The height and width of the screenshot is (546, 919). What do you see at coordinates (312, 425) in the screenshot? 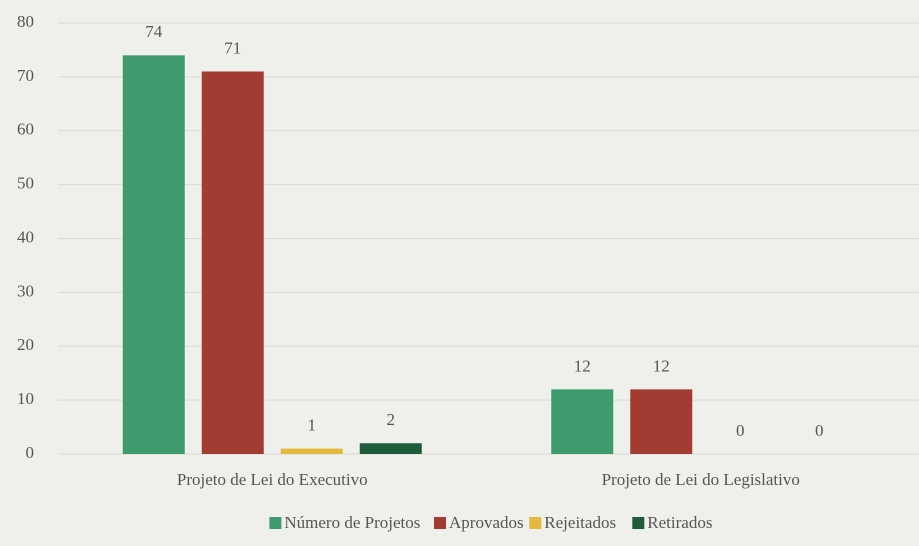
I see `value-label: 1` at bounding box center [312, 425].